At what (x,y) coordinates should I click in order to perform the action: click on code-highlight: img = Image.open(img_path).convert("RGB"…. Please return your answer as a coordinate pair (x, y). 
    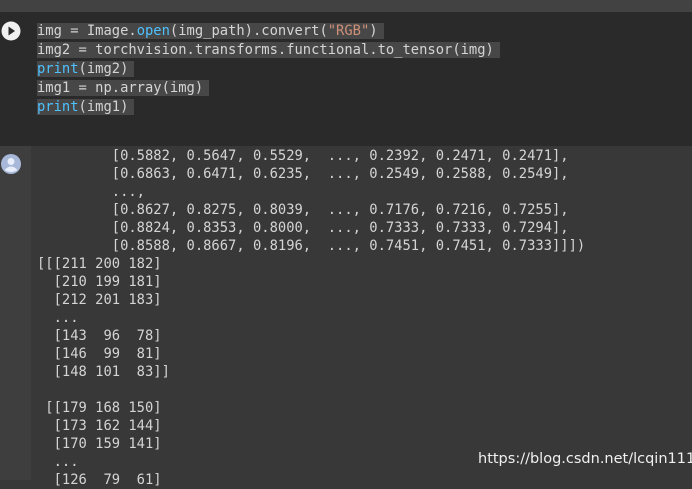
    Looking at the image, I should click on (210, 31).